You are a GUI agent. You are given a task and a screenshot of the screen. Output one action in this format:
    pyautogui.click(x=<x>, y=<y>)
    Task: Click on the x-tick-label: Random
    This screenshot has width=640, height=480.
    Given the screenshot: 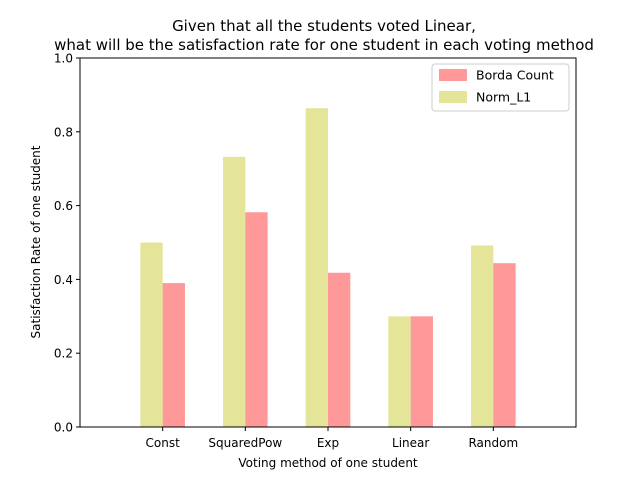 What is the action you would take?
    pyautogui.click(x=493, y=443)
    